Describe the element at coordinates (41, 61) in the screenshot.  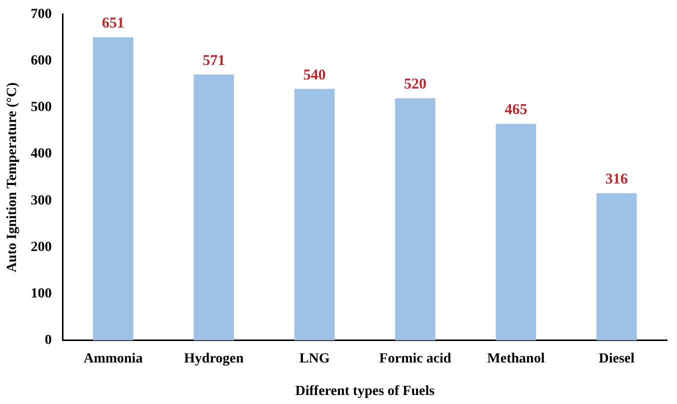
I see `y-tick-label: 600` at that location.